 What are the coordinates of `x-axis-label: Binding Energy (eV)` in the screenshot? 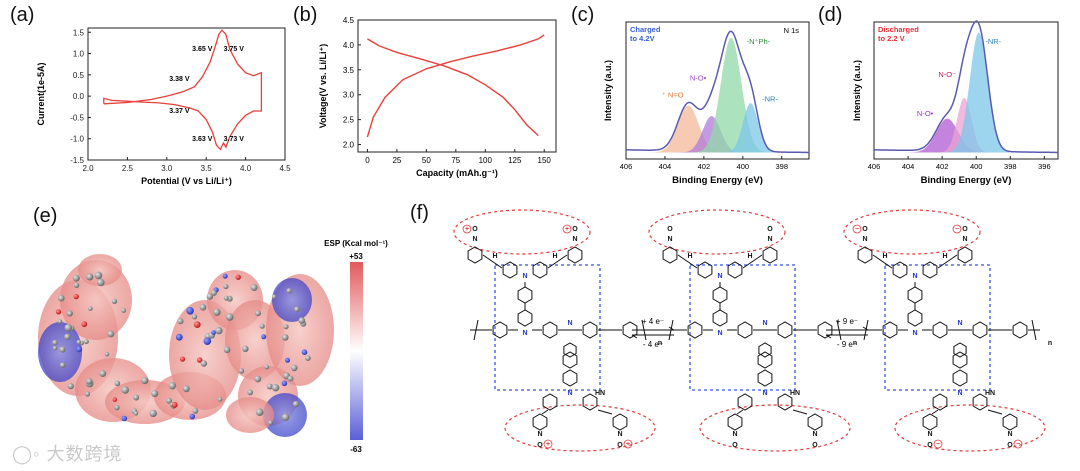 It's located at (717, 180).